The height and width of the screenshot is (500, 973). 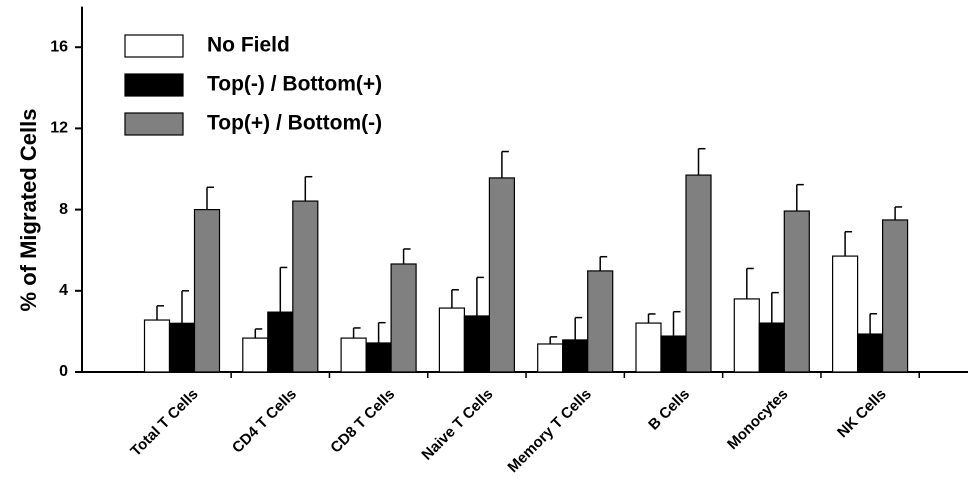 I want to click on x-tick-label: B Cells, so click(x=669, y=410).